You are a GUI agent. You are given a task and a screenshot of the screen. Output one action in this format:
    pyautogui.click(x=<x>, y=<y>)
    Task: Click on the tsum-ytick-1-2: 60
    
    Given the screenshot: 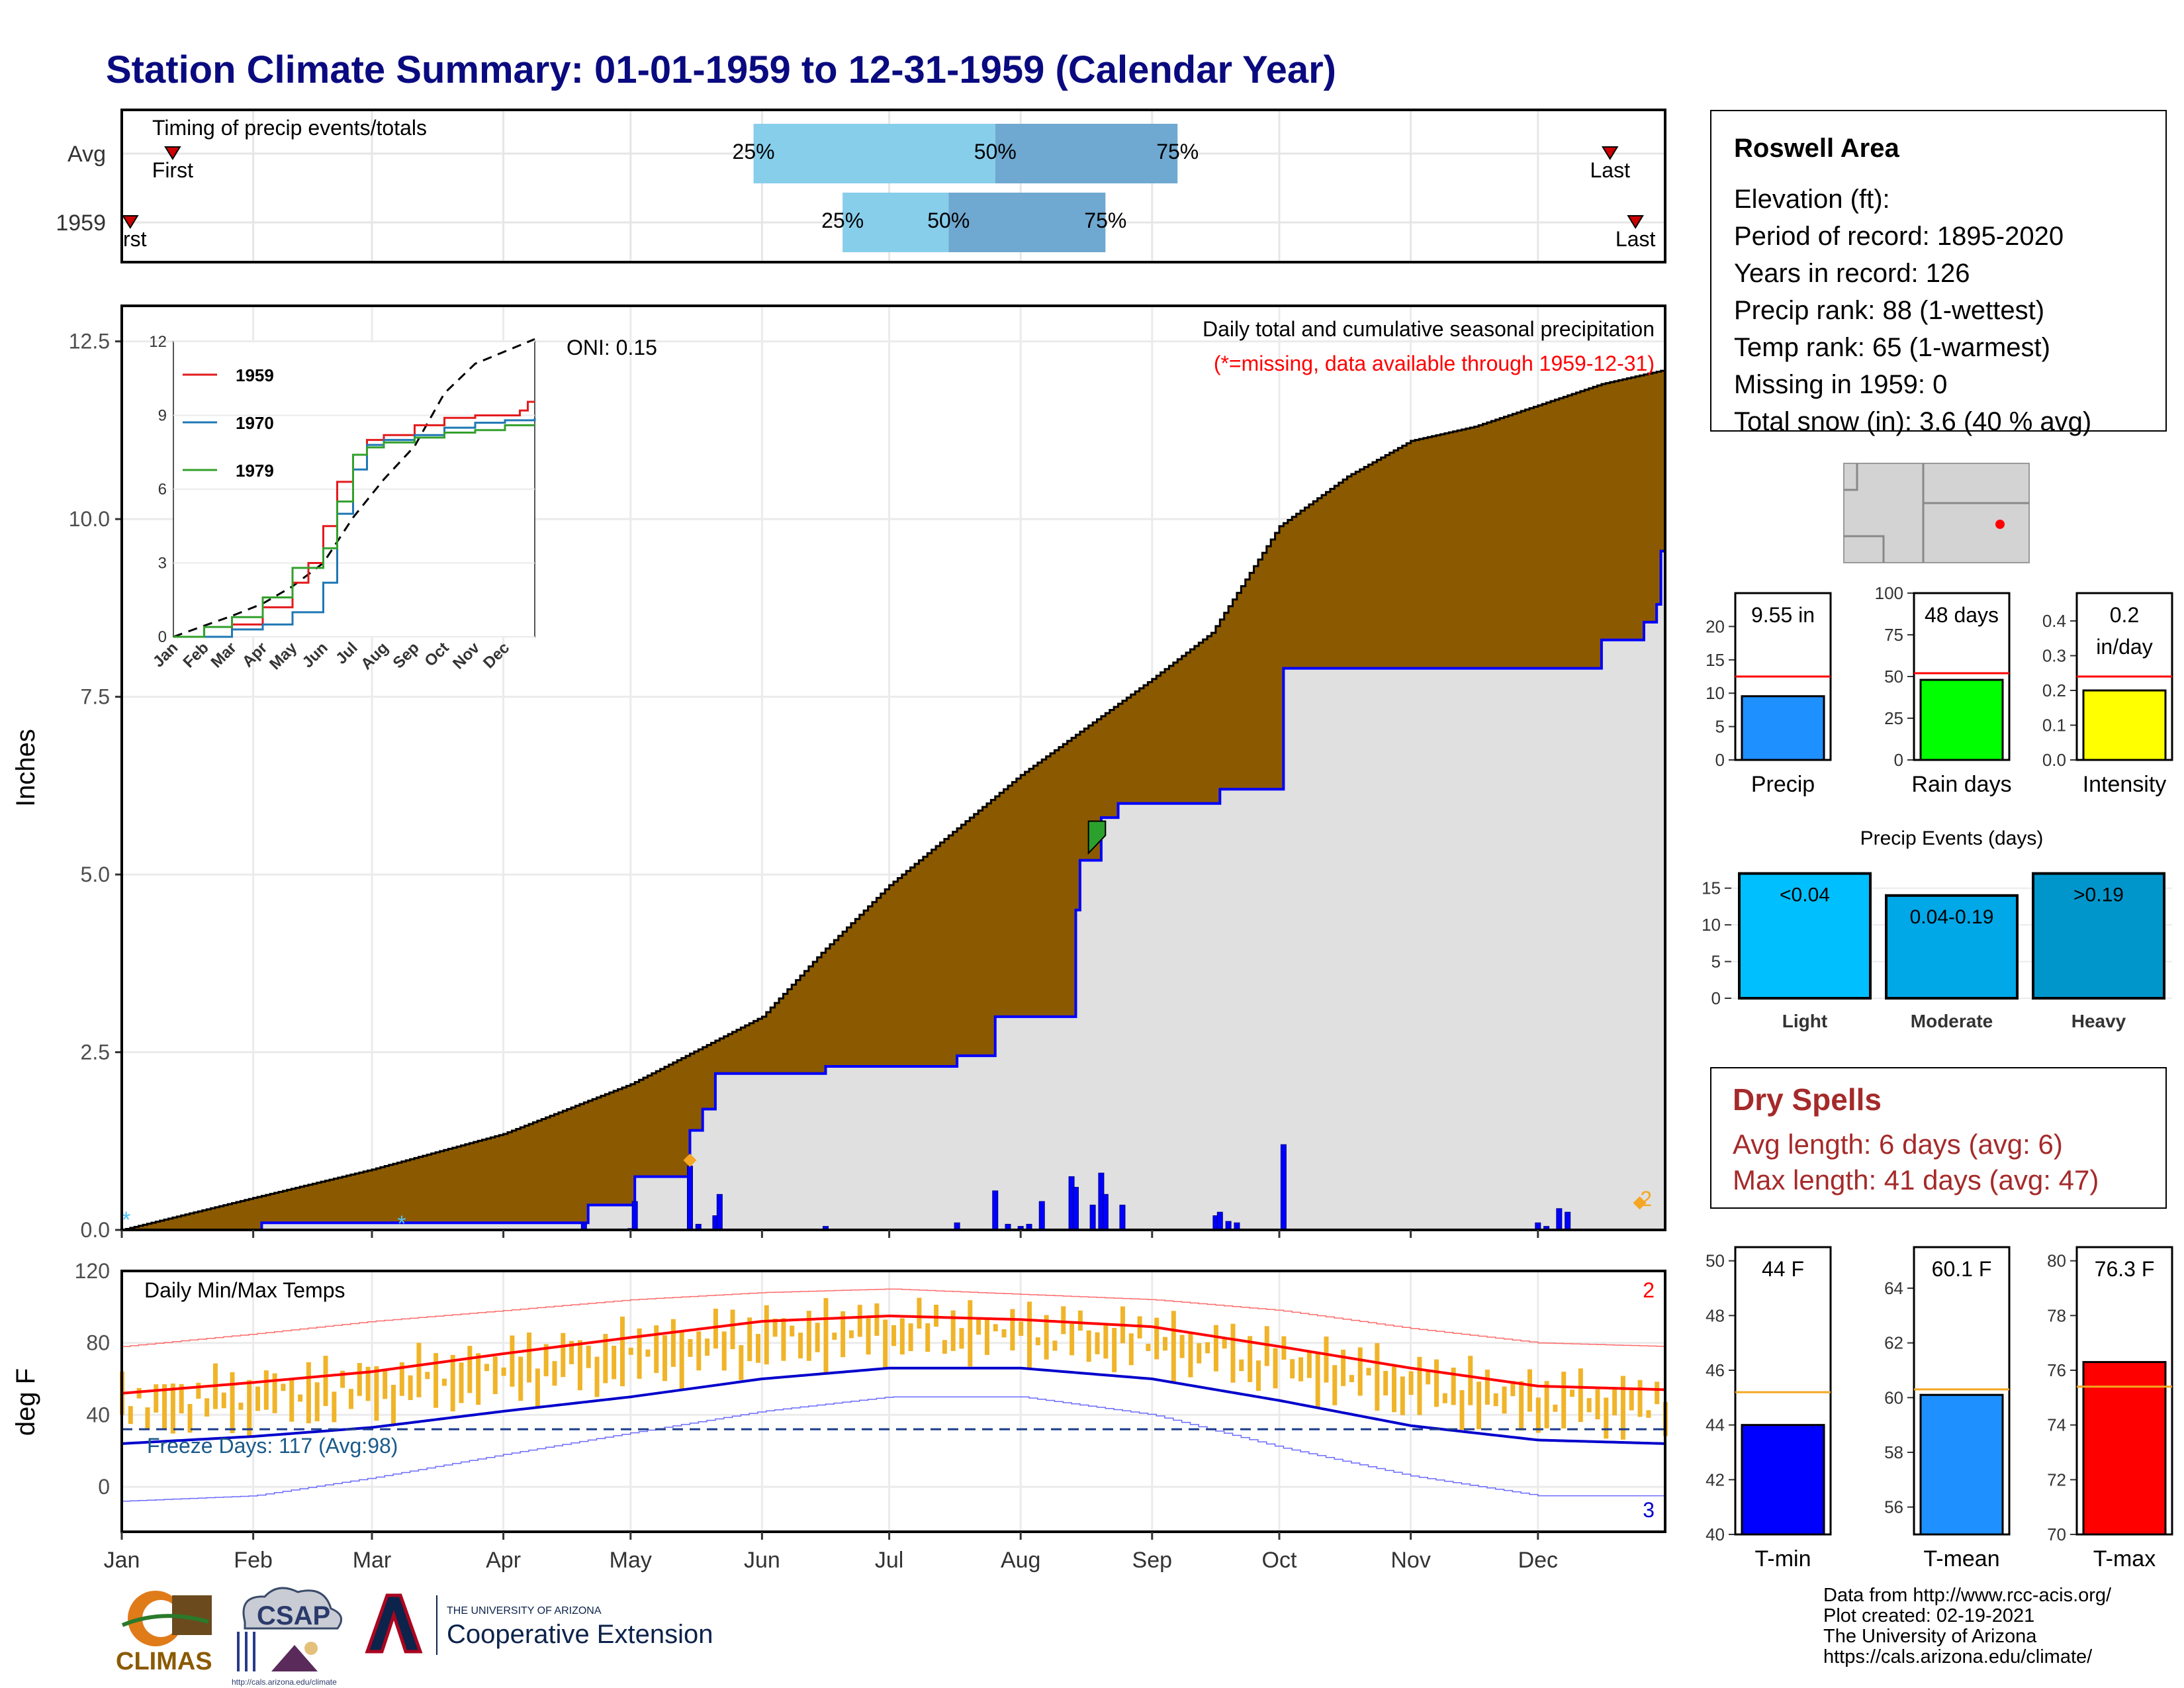 What is the action you would take?
    pyautogui.click(x=1894, y=1397)
    